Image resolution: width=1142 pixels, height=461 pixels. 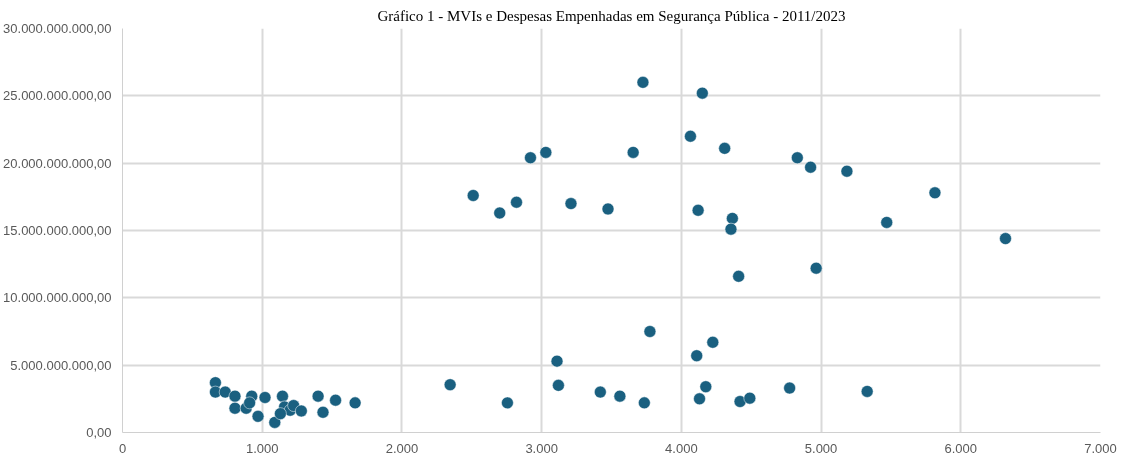 What do you see at coordinates (402, 448) in the screenshot?
I see `x-tick-label: 2.000` at bounding box center [402, 448].